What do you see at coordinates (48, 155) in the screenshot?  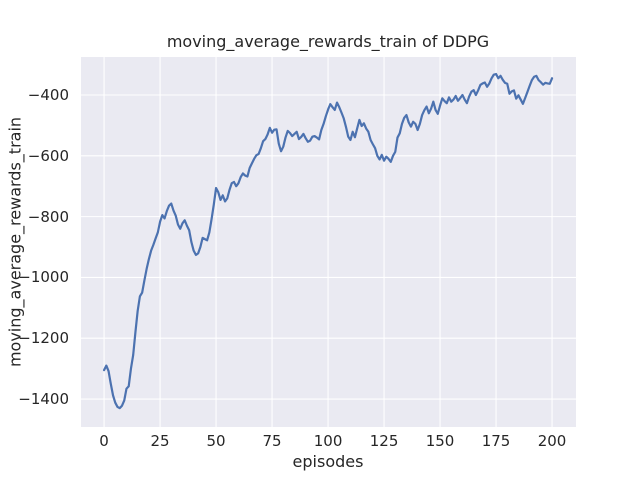 I see `y-tick-label: −600` at bounding box center [48, 155].